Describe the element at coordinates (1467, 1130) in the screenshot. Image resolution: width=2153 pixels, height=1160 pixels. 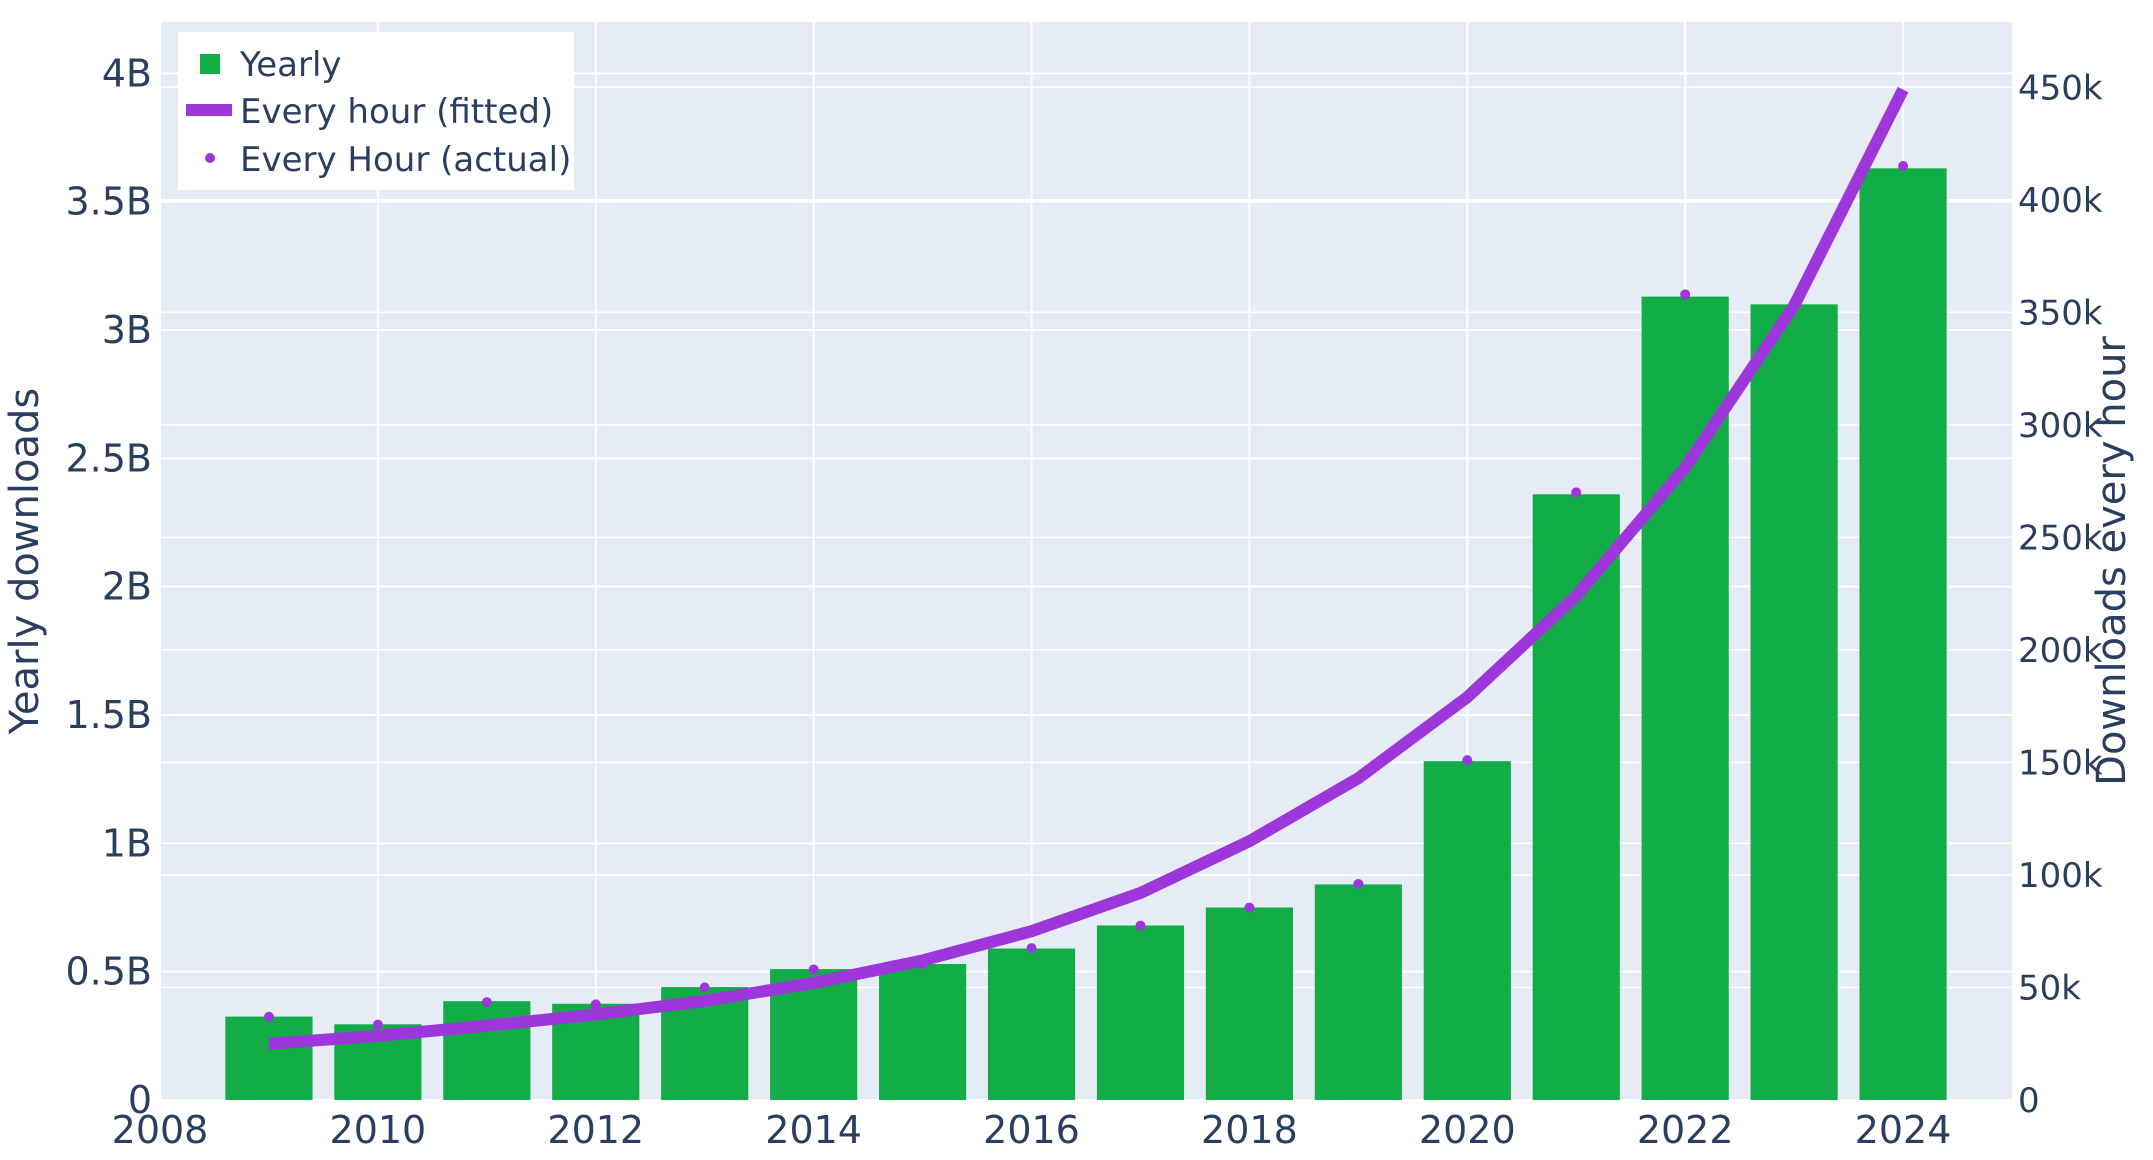
I see `x-tick-label: 2020` at that location.